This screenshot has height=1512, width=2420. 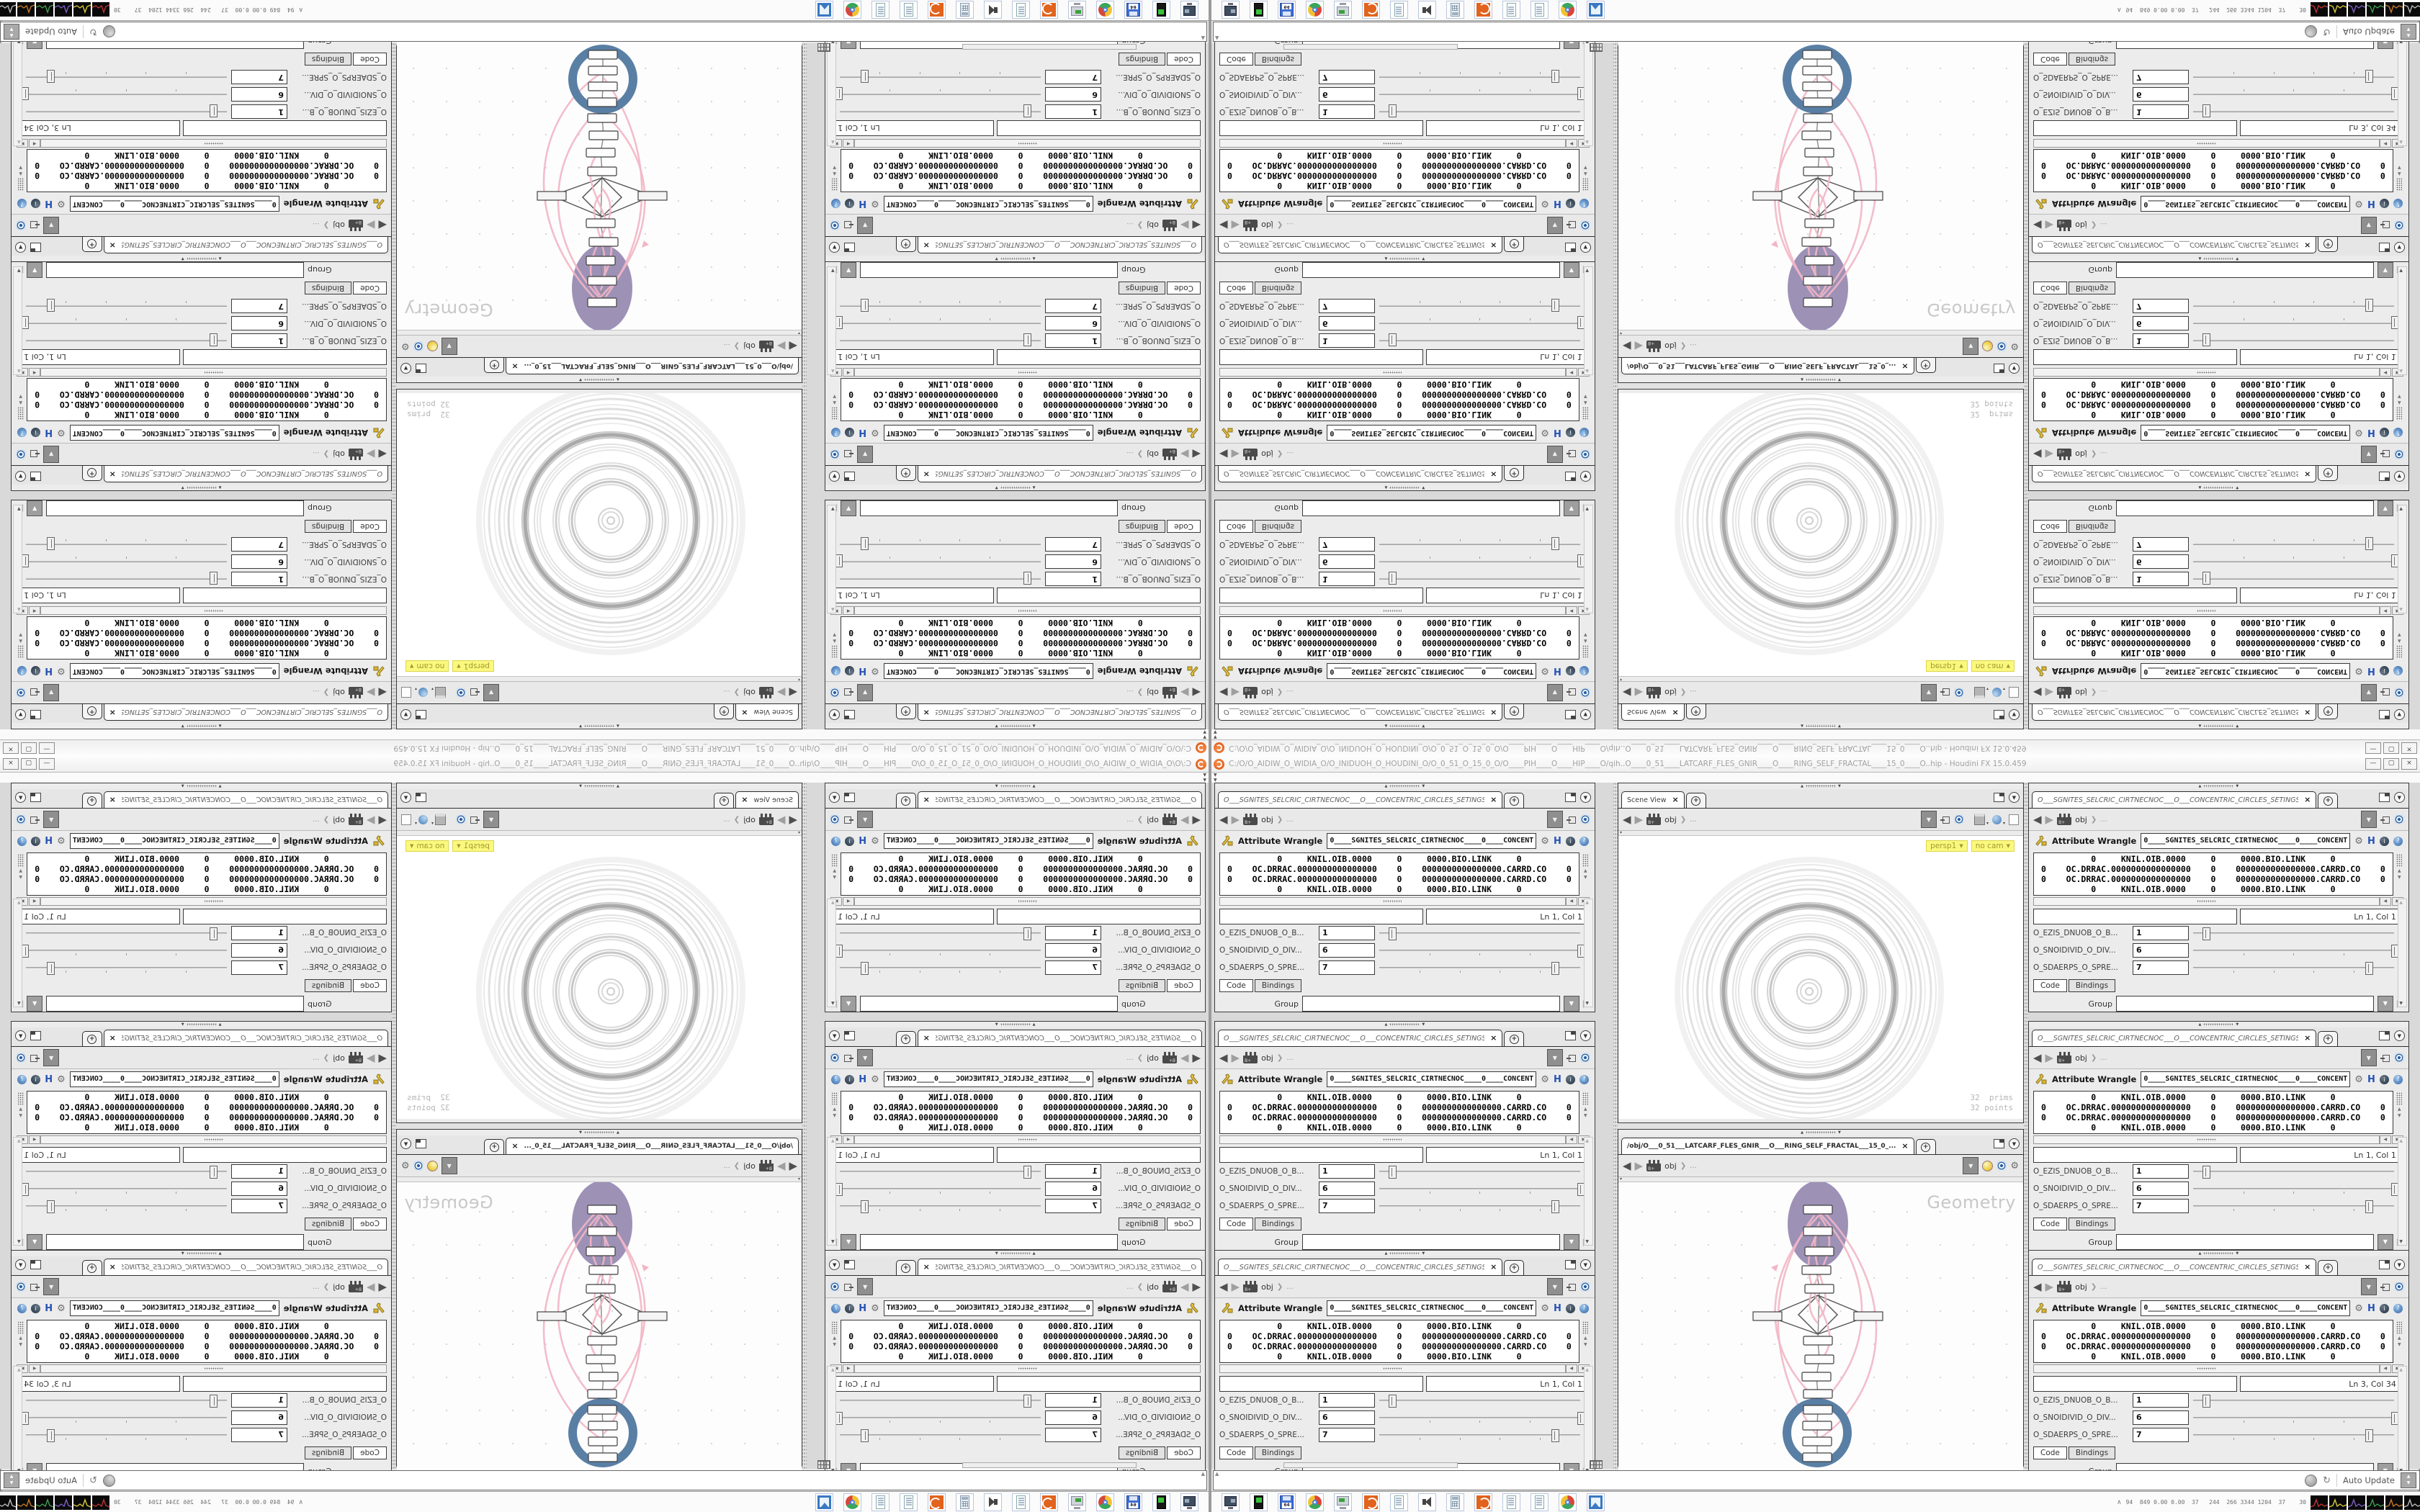 I want to click on houdini-help-icon: H, so click(x=863, y=671).